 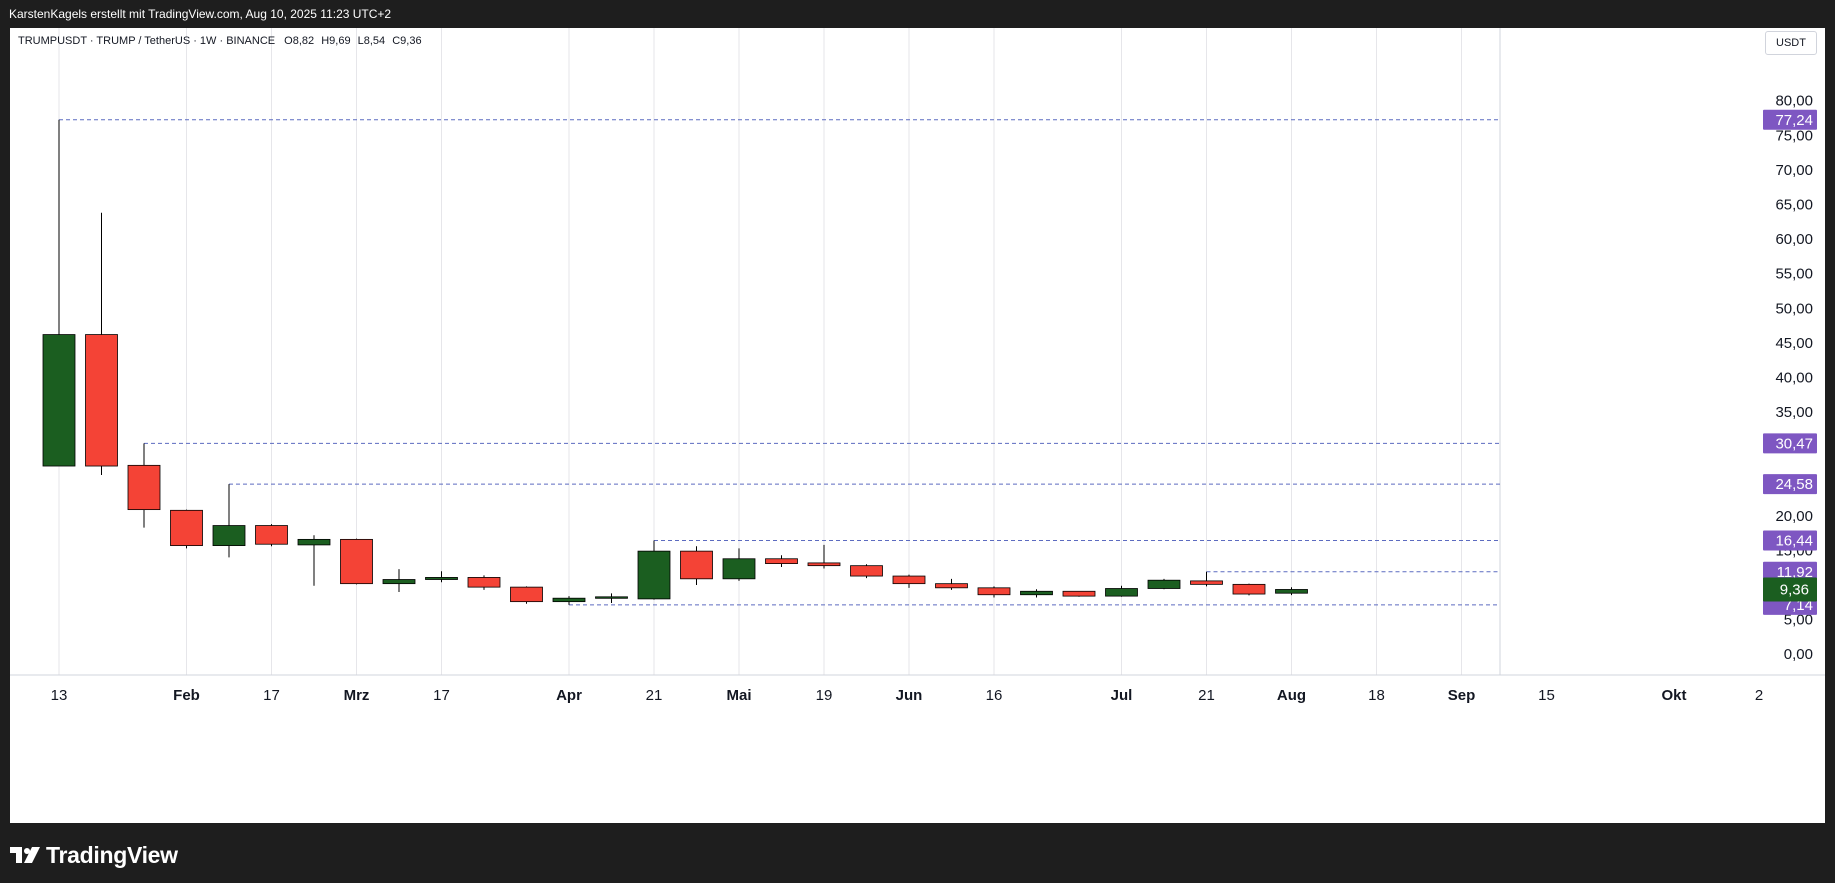 What do you see at coordinates (1376, 695) in the screenshot?
I see `x-tick-label: 18` at bounding box center [1376, 695].